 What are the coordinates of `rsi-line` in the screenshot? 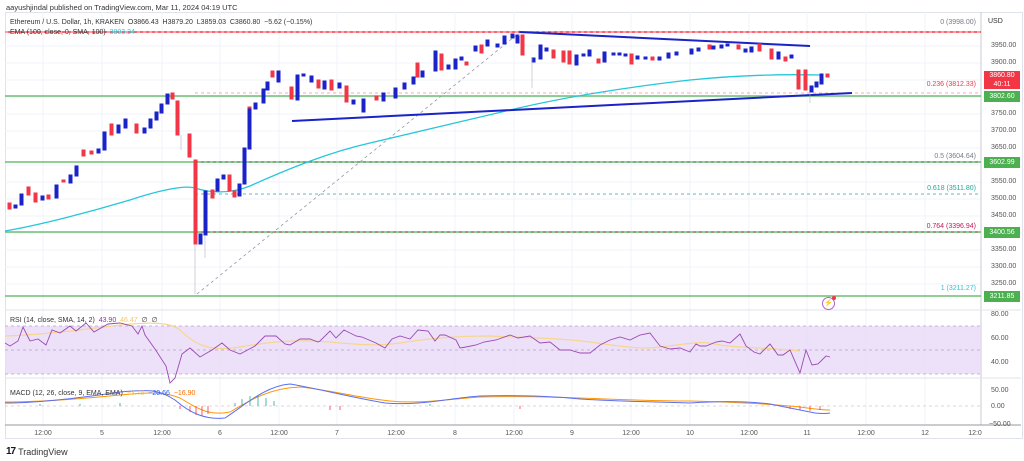 It's located at (417, 353).